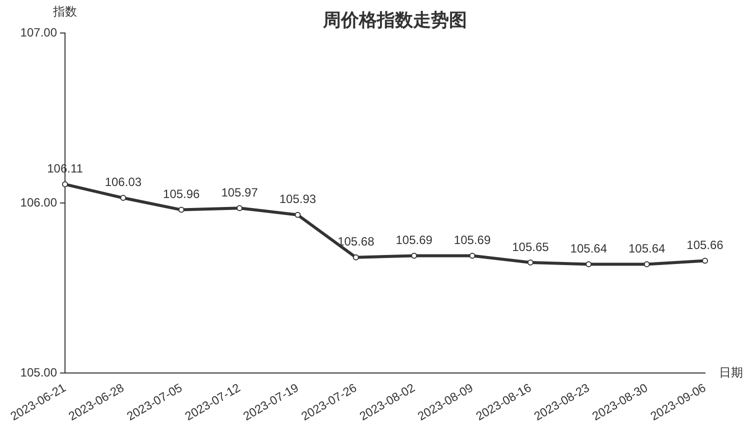 This screenshot has height=427, width=752. I want to click on data-label: 105.93, so click(297, 199).